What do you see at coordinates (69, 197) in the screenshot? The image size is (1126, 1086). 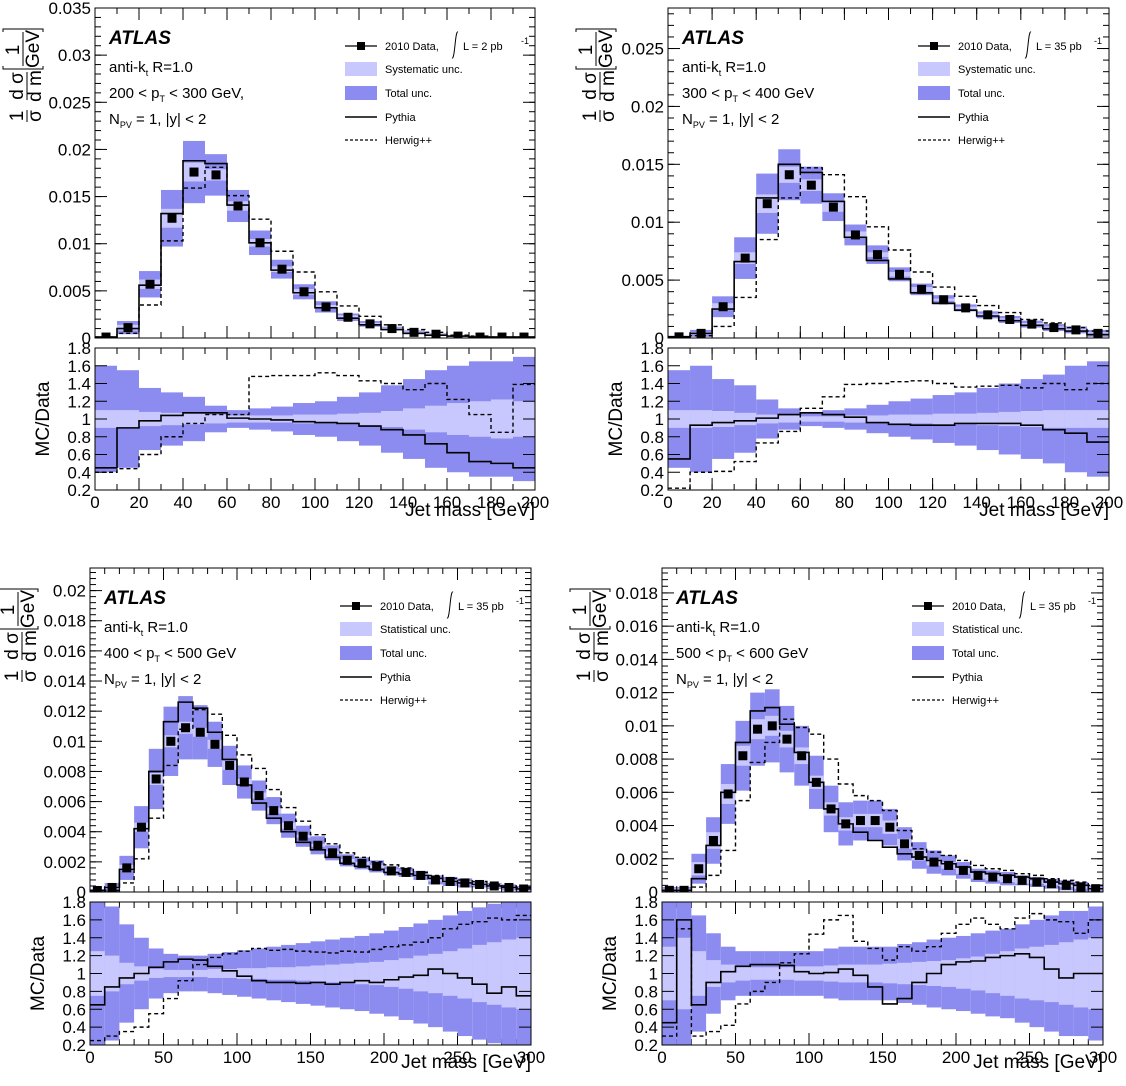 I see `y-tick-label: 0.015` at bounding box center [69, 197].